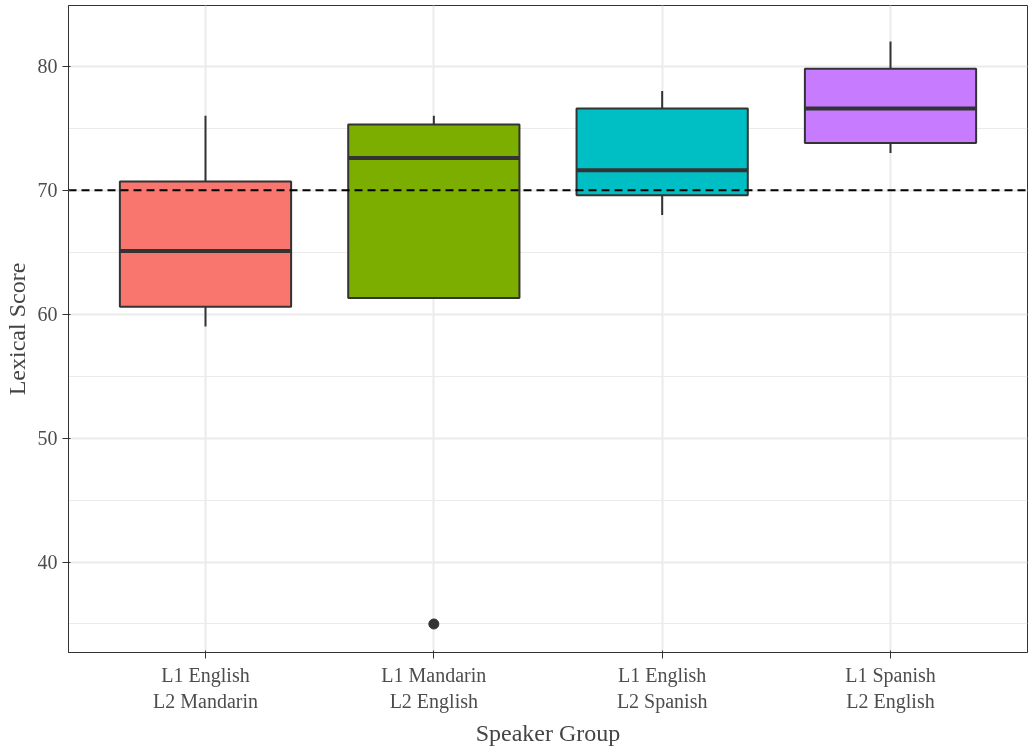 This screenshot has width=1032, height=748. What do you see at coordinates (662, 688) in the screenshot?
I see `x-tick-label: L1 English L2 Spanish` at bounding box center [662, 688].